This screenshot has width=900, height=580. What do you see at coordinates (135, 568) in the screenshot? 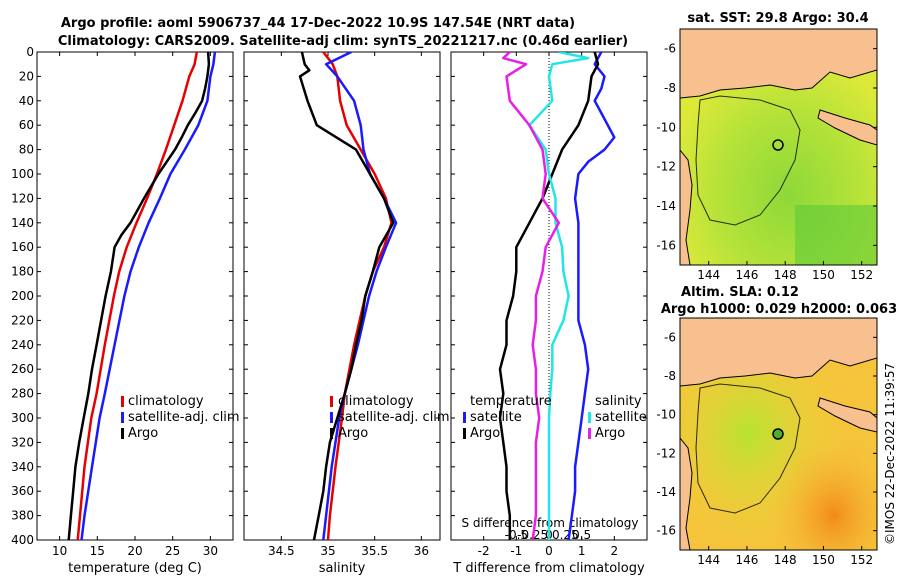
I see `x-axis-label: temperature (deg C)` at bounding box center [135, 568].